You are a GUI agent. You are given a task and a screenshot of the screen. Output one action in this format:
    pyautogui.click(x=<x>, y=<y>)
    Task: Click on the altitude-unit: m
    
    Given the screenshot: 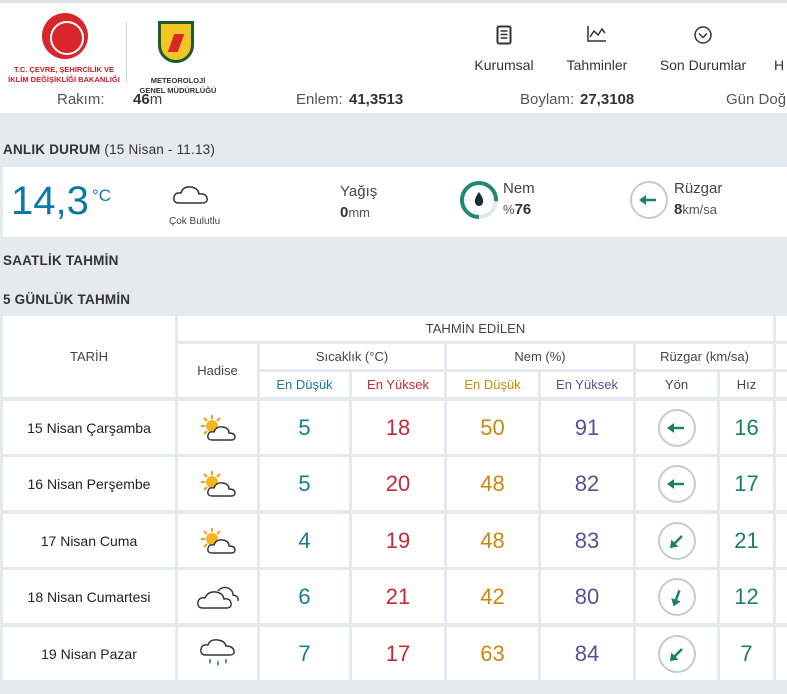 What is the action you would take?
    pyautogui.click(x=156, y=99)
    